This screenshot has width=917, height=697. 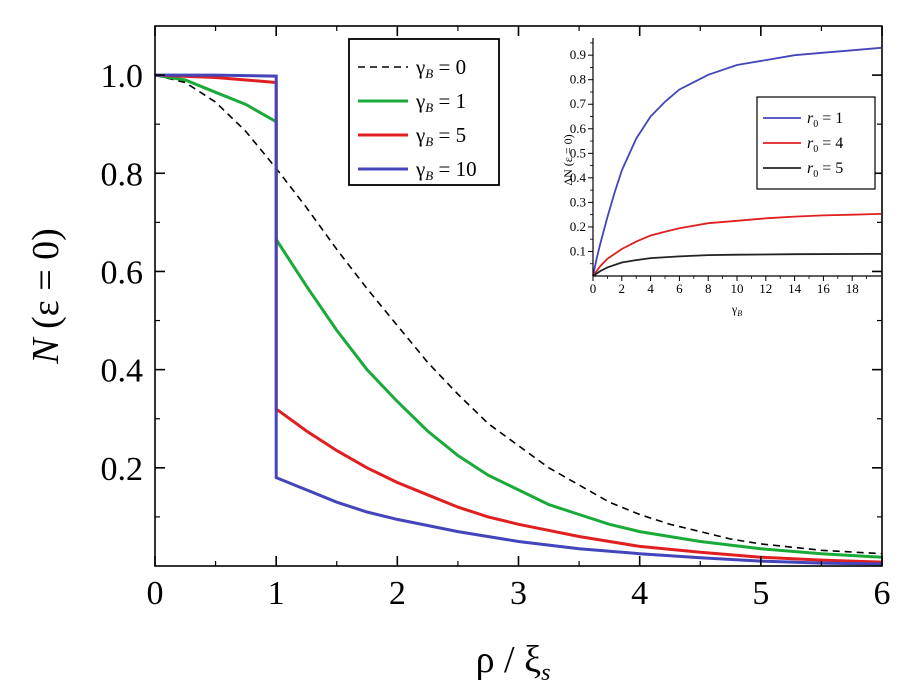 What do you see at coordinates (578, 201) in the screenshot?
I see `inset-y-tick-label: 0.3` at bounding box center [578, 201].